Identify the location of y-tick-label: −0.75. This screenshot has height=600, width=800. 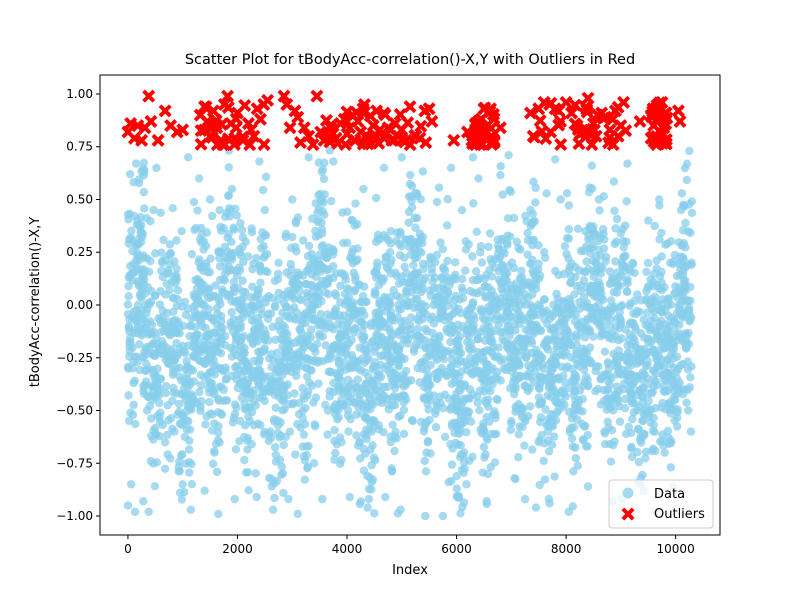
(74, 463).